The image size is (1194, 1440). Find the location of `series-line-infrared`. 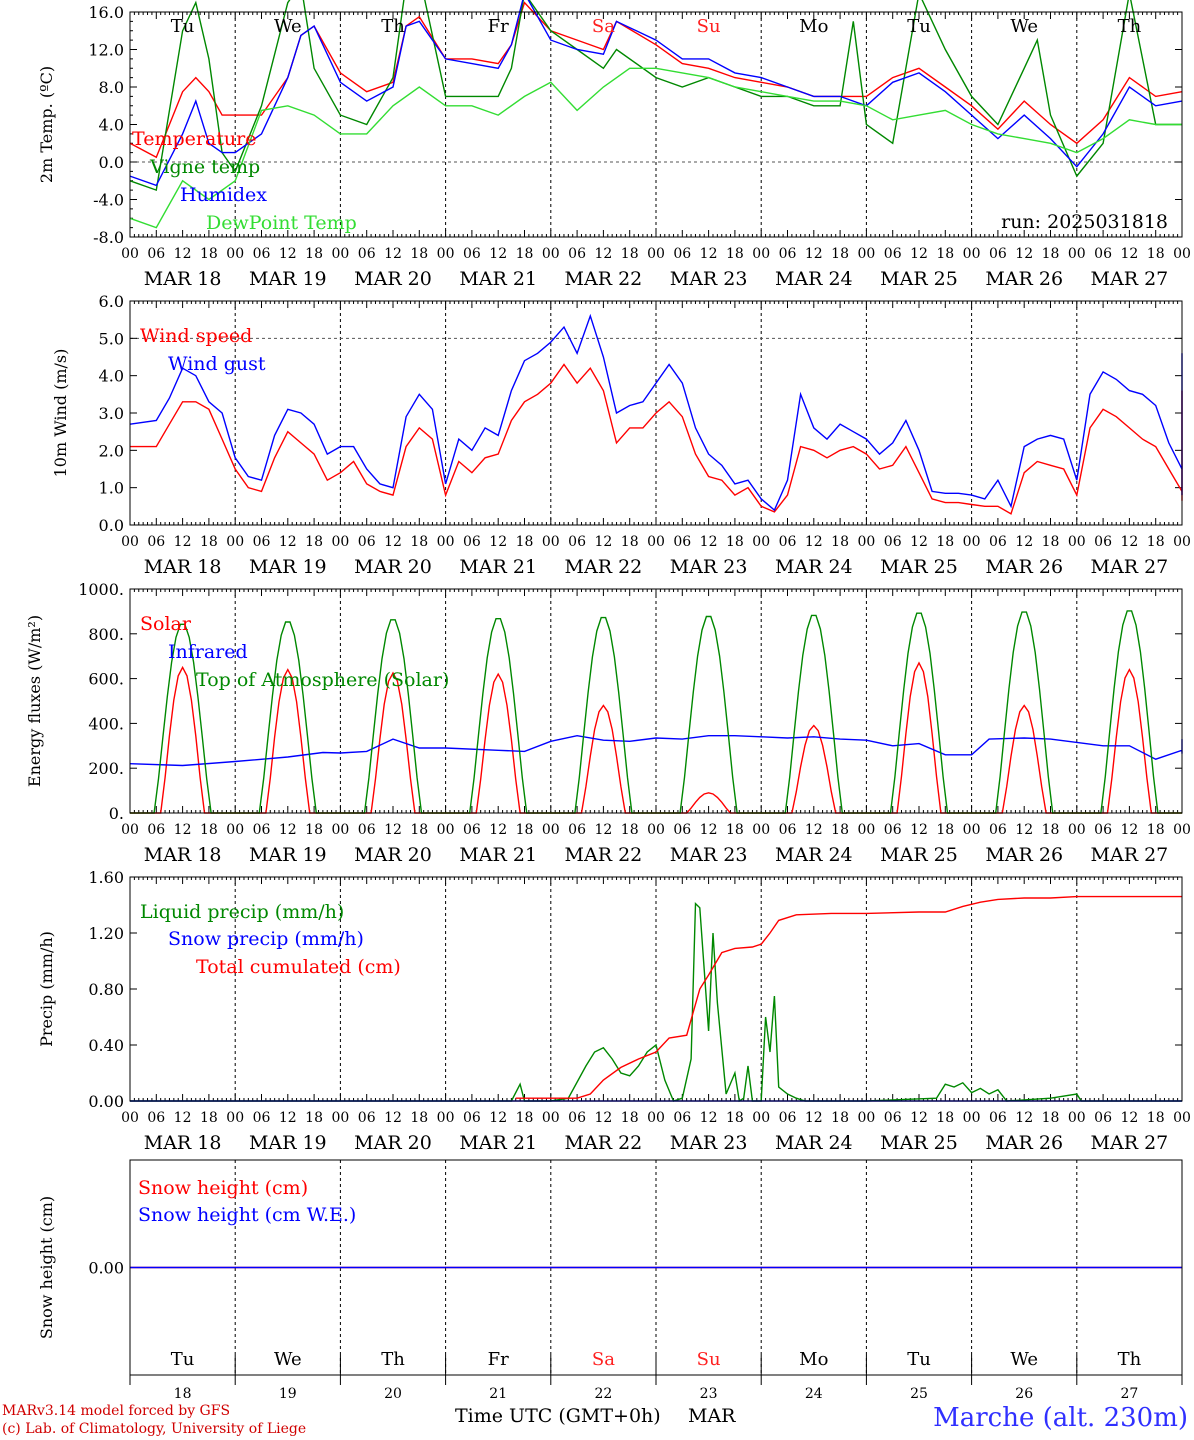

series-line-infrared is located at coordinates (656, 750).